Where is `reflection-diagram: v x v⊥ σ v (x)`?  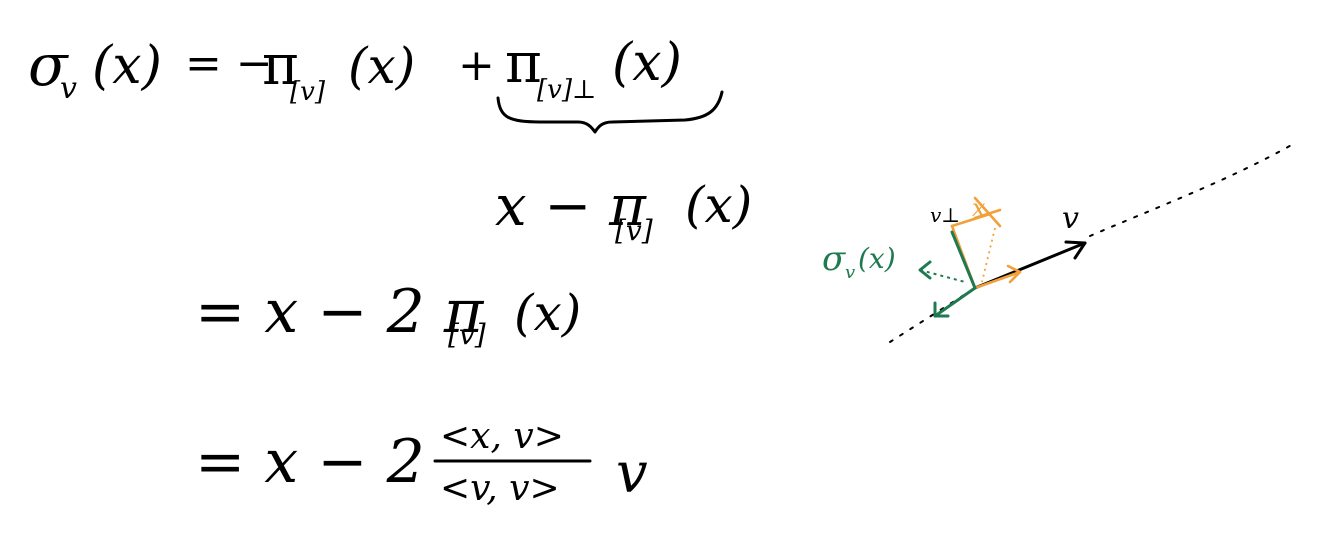 reflection-diagram: v x v⊥ σ v (x) is located at coordinates (1059, 242).